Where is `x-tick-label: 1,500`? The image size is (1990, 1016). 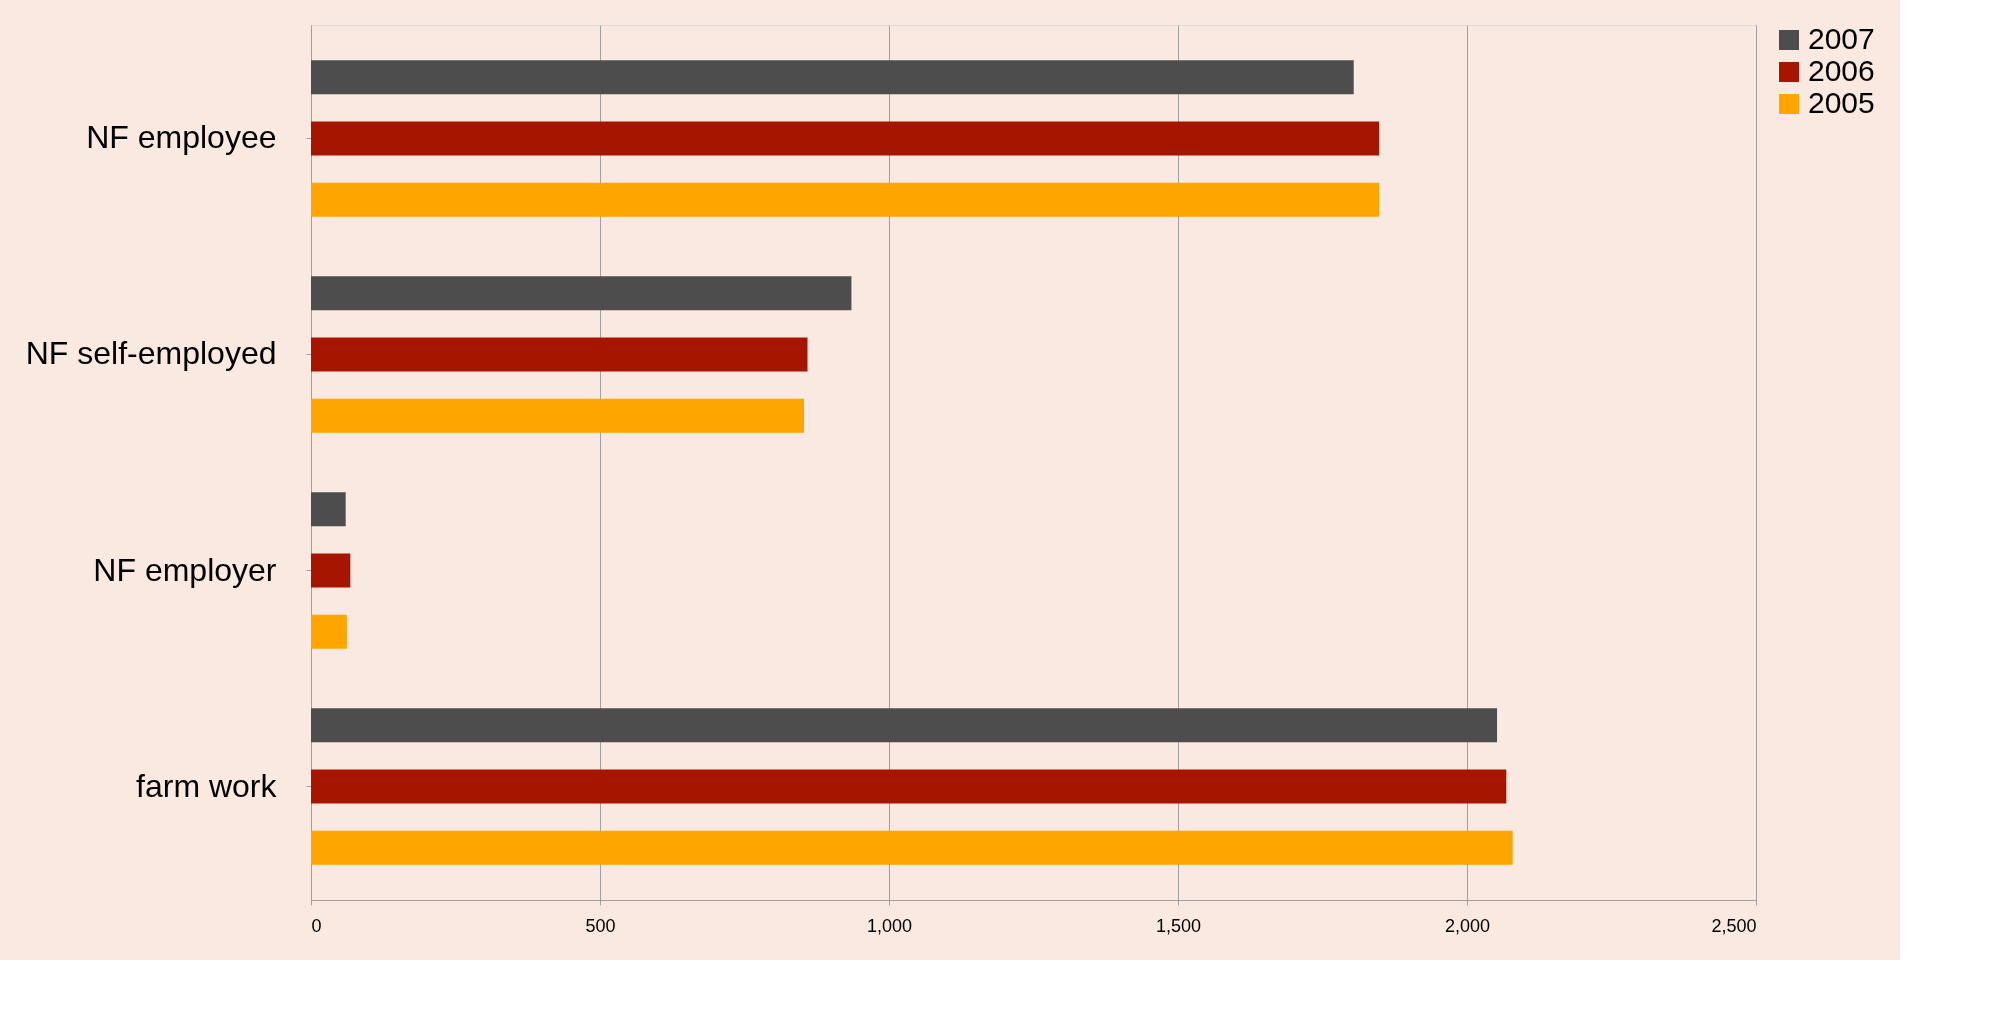 x-tick-label: 1,500 is located at coordinates (1178, 925).